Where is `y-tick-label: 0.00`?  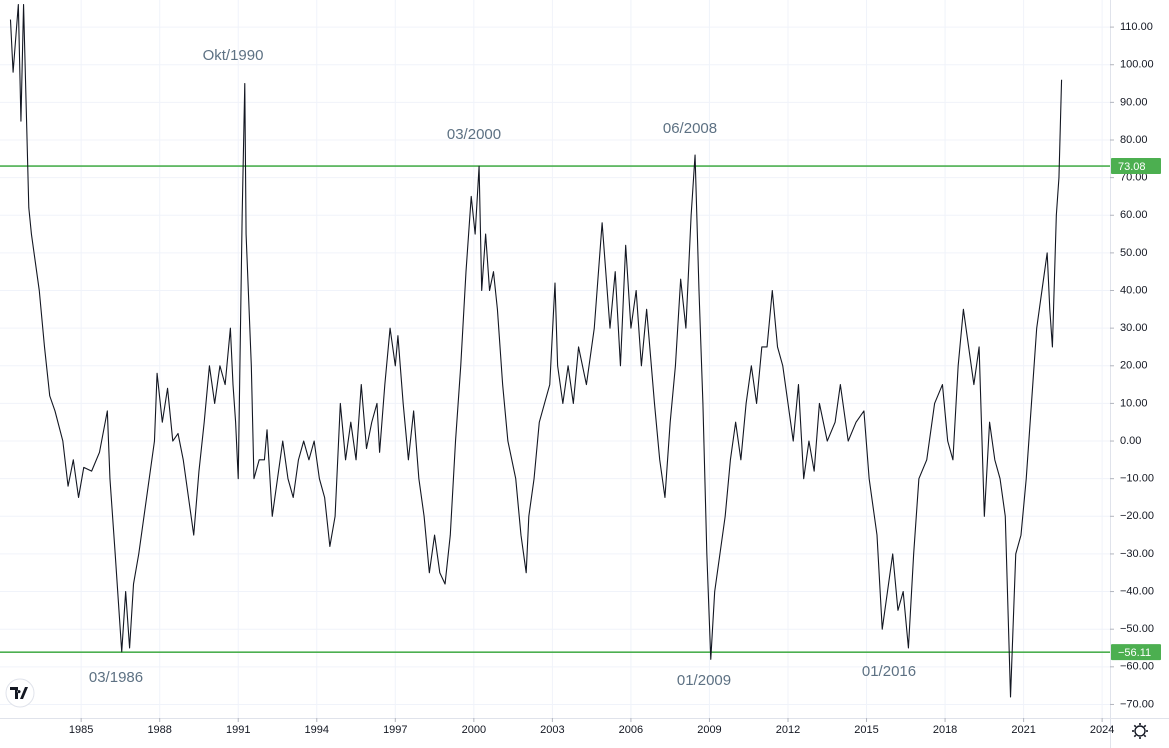
y-tick-label: 0.00 is located at coordinates (1130, 441).